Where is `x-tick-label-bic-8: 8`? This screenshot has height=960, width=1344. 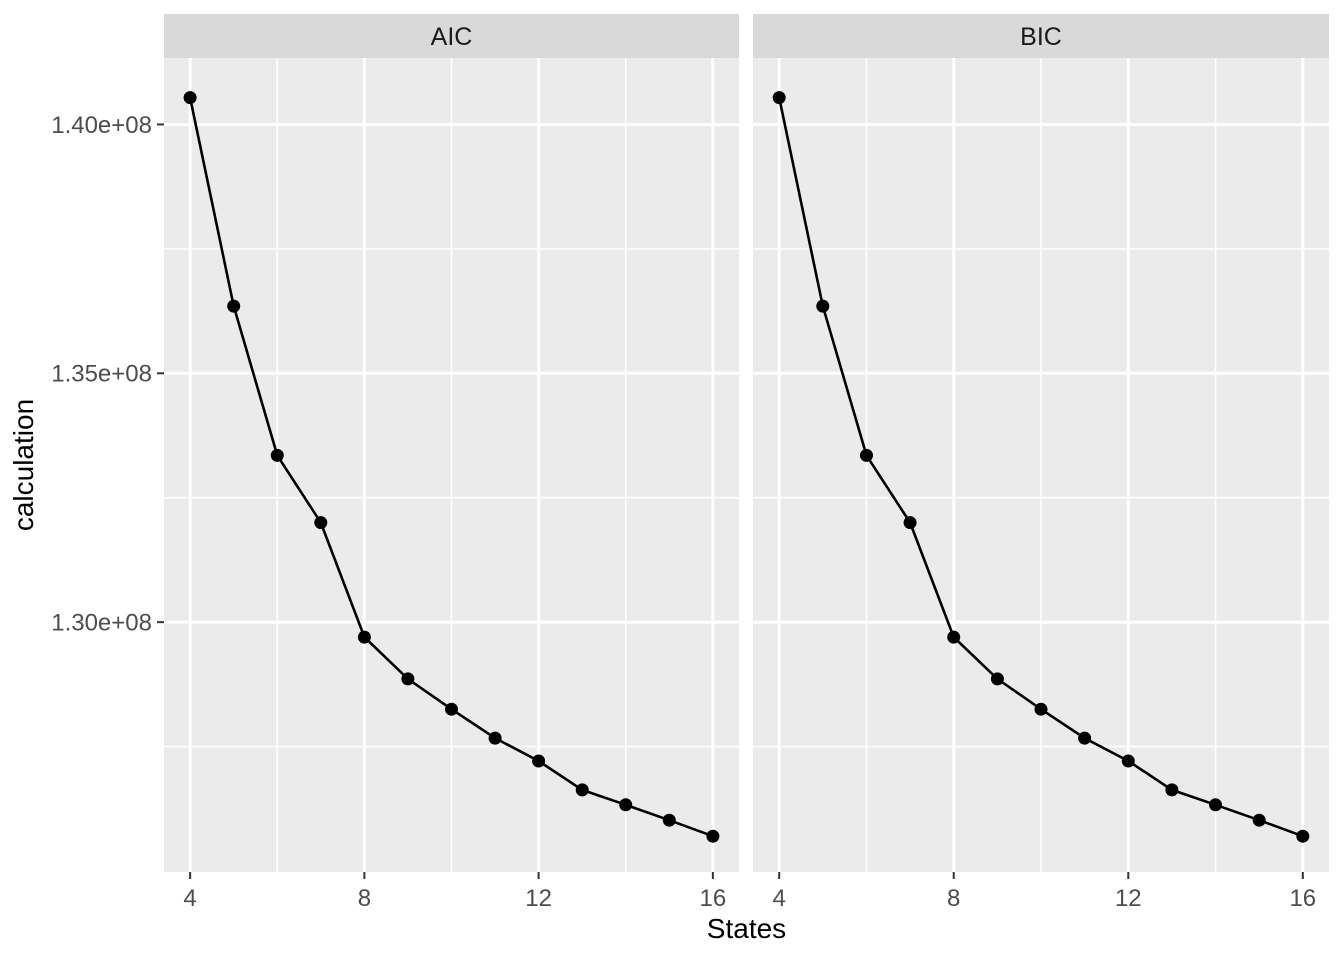
x-tick-label-bic-8: 8 is located at coordinates (953, 898).